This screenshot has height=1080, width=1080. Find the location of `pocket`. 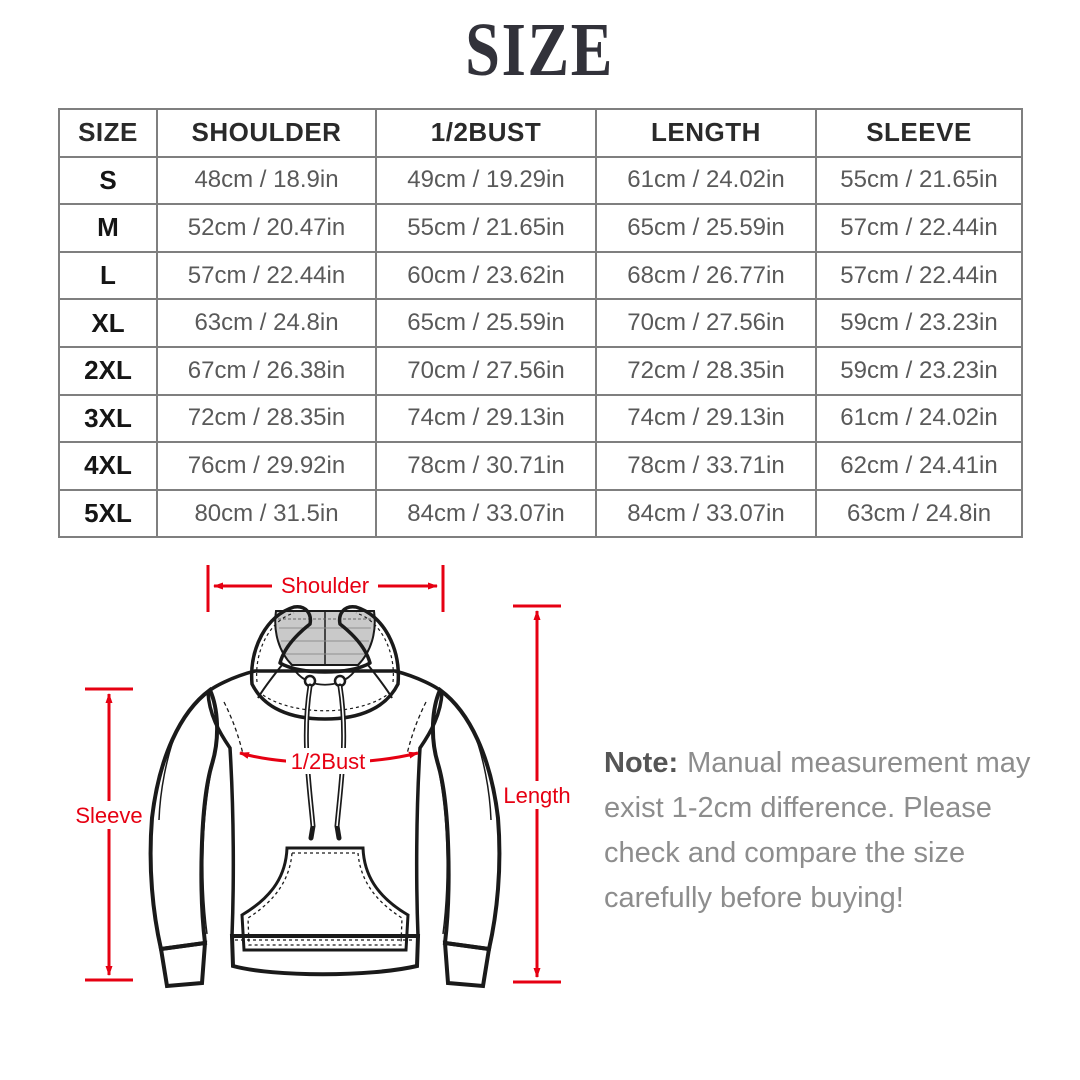

pocket is located at coordinates (325, 899).